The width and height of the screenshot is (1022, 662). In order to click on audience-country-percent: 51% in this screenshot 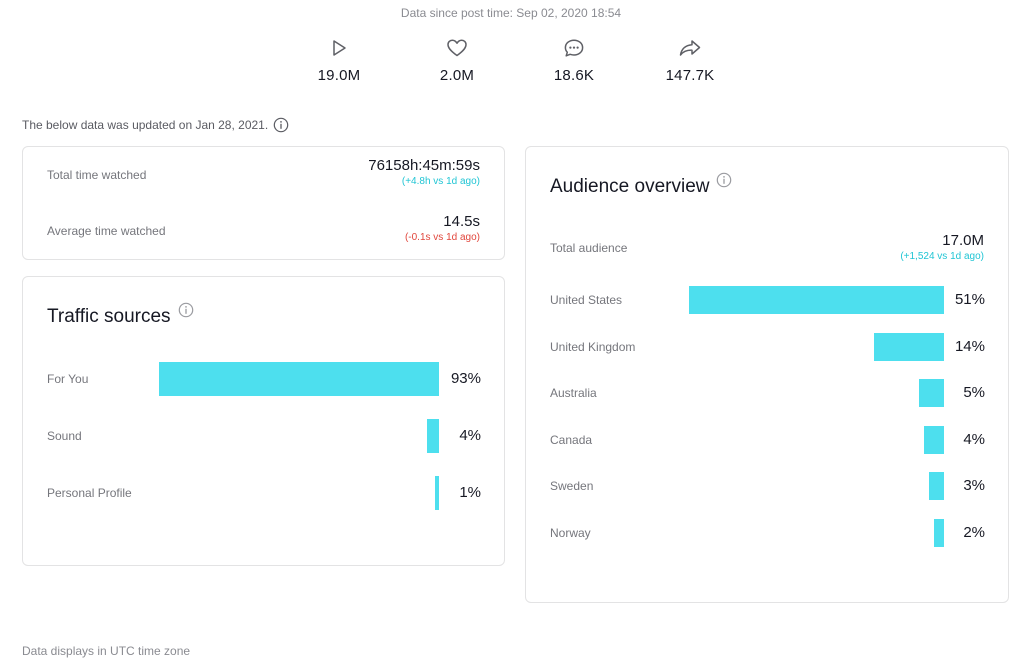, I will do `click(969, 299)`.